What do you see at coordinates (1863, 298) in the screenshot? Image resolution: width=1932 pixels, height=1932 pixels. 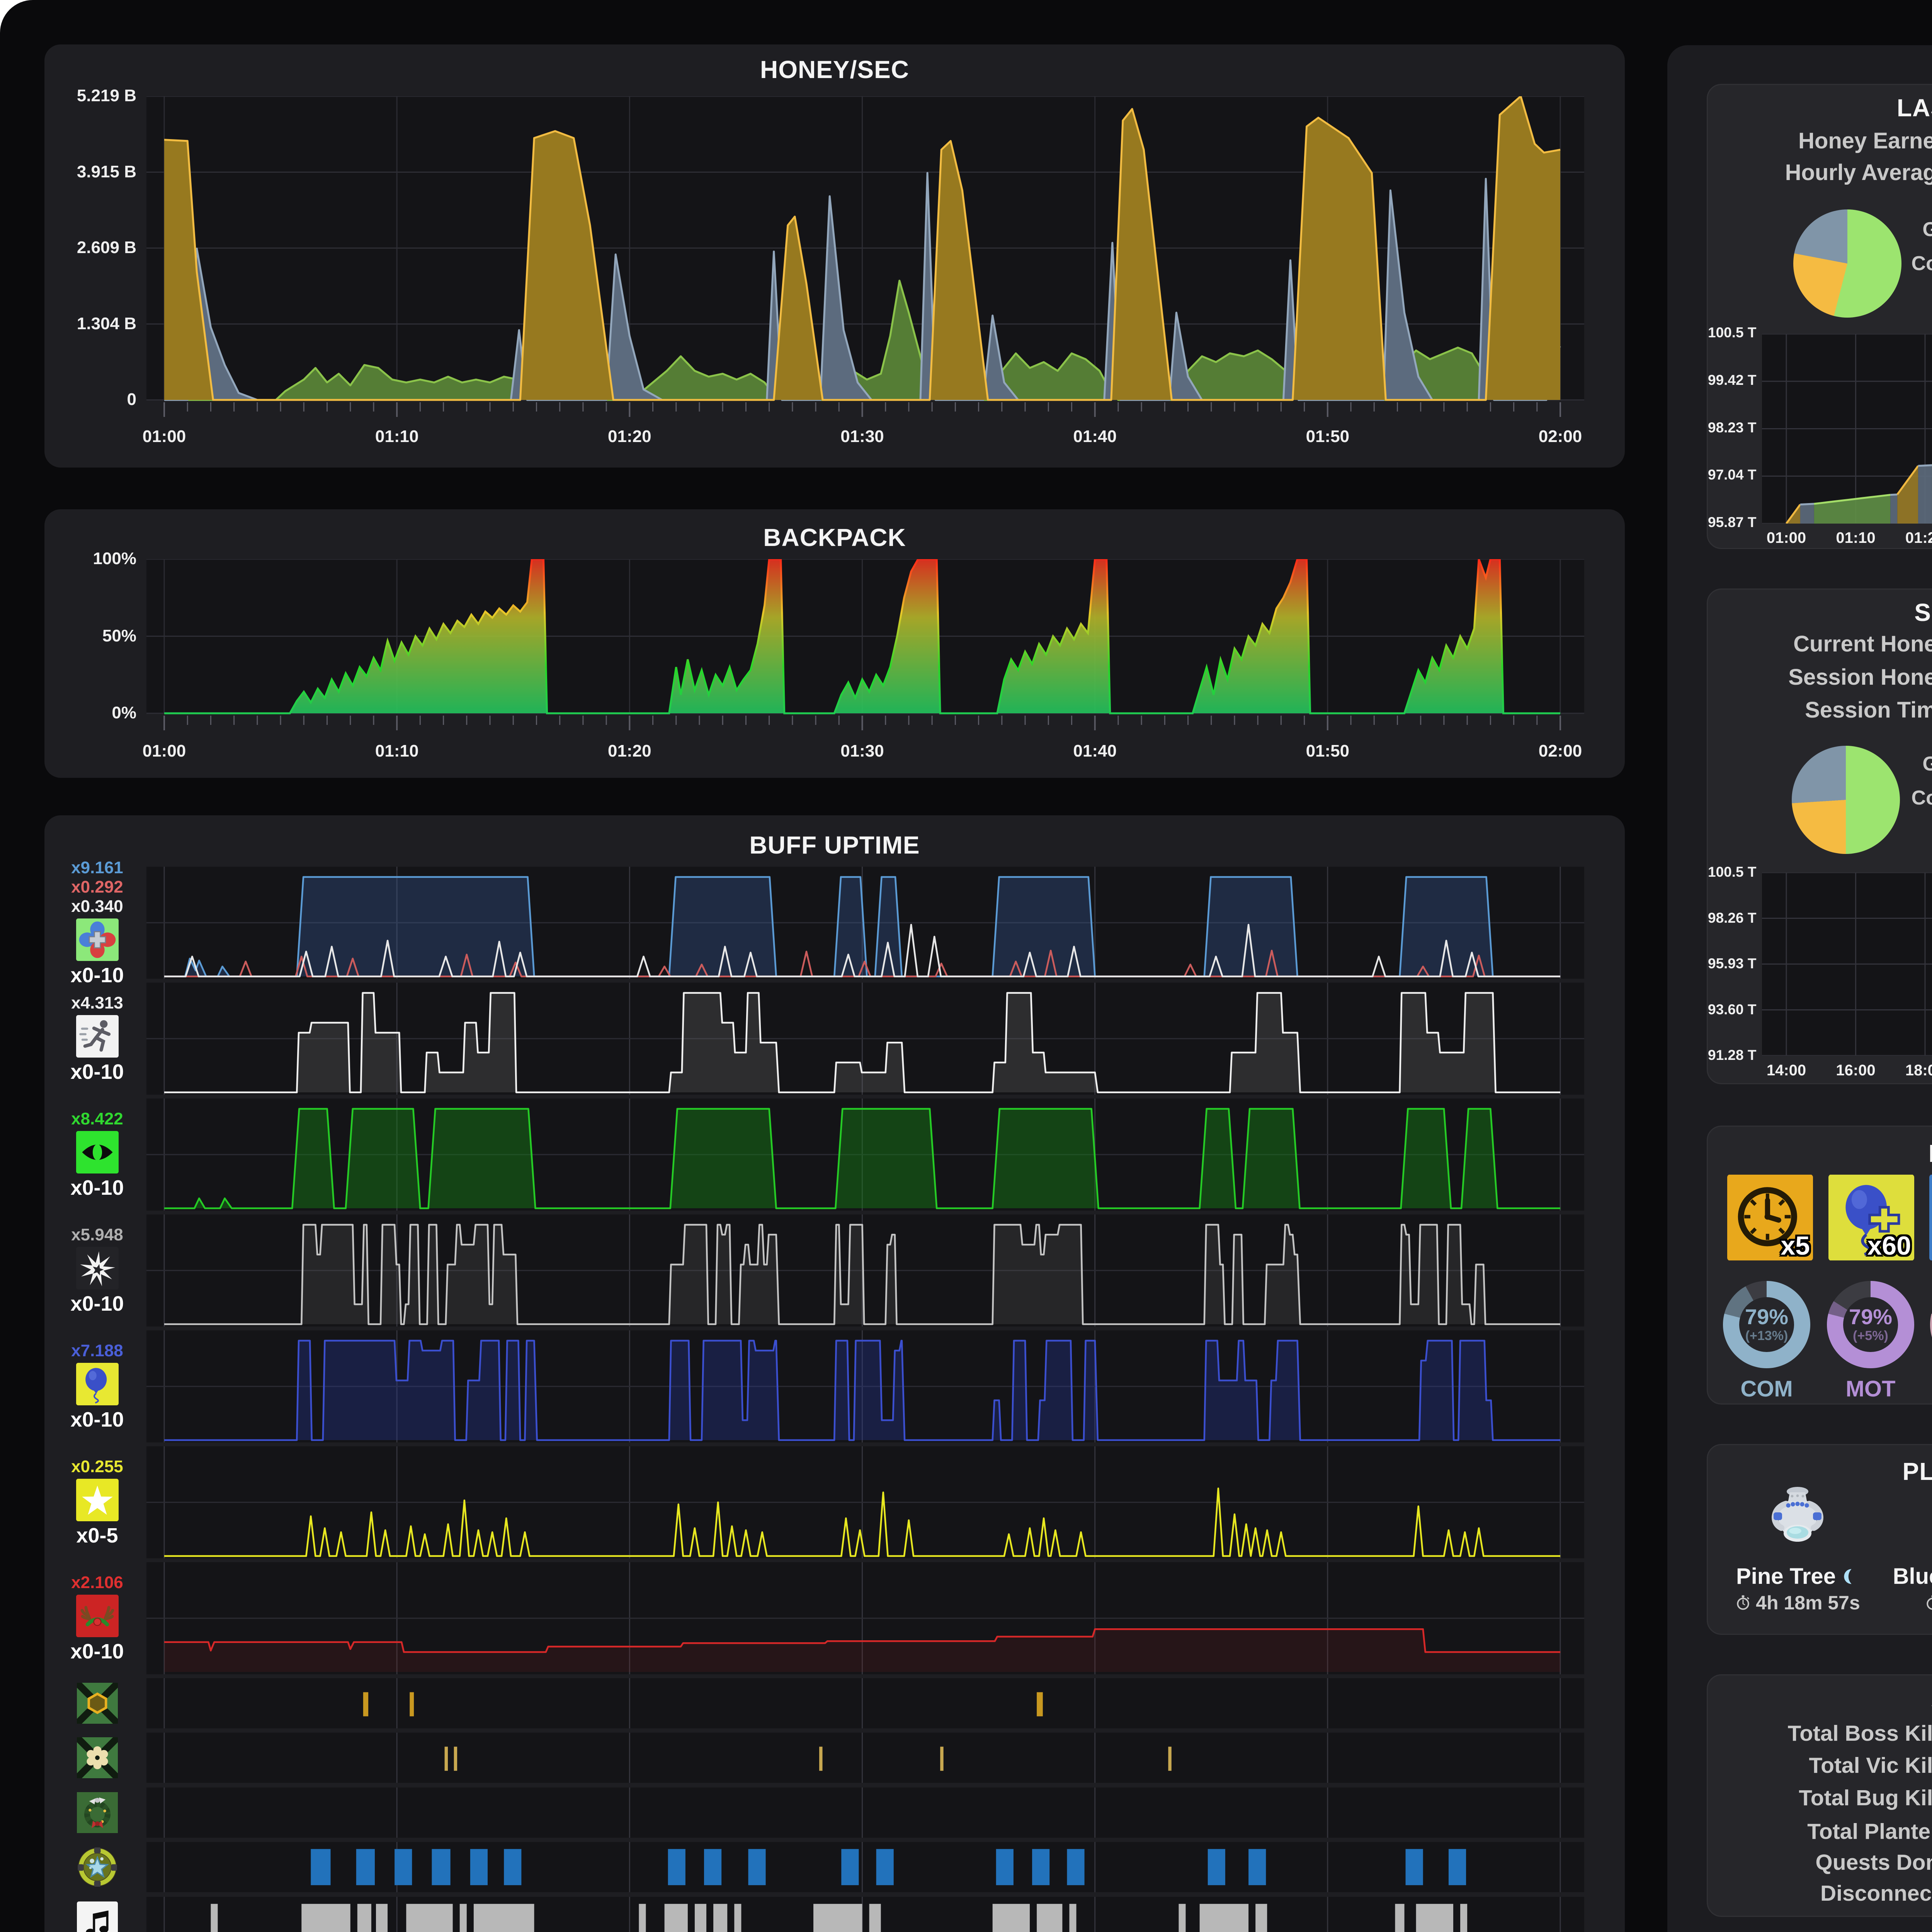 I see `legend-label: Other` at bounding box center [1863, 298].